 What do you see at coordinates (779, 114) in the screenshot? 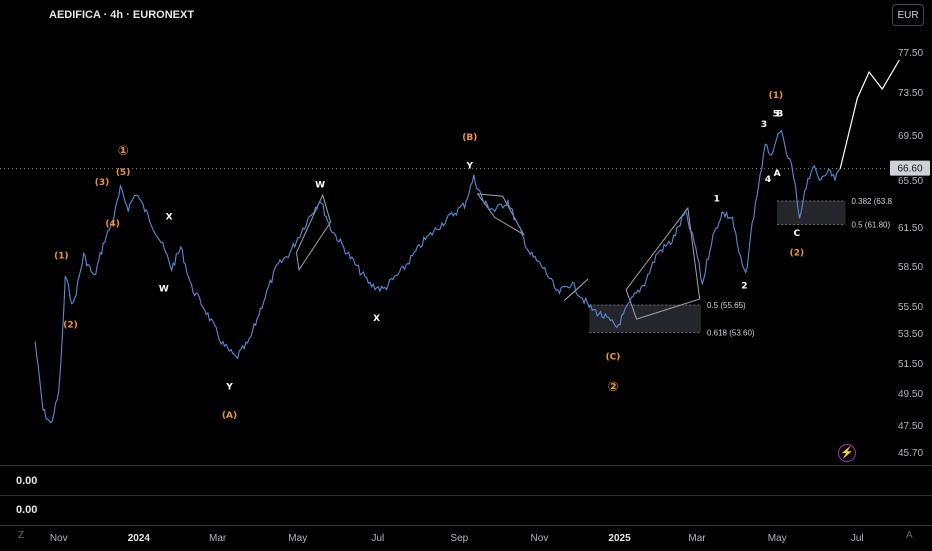
I see `wave-label: B` at bounding box center [779, 114].